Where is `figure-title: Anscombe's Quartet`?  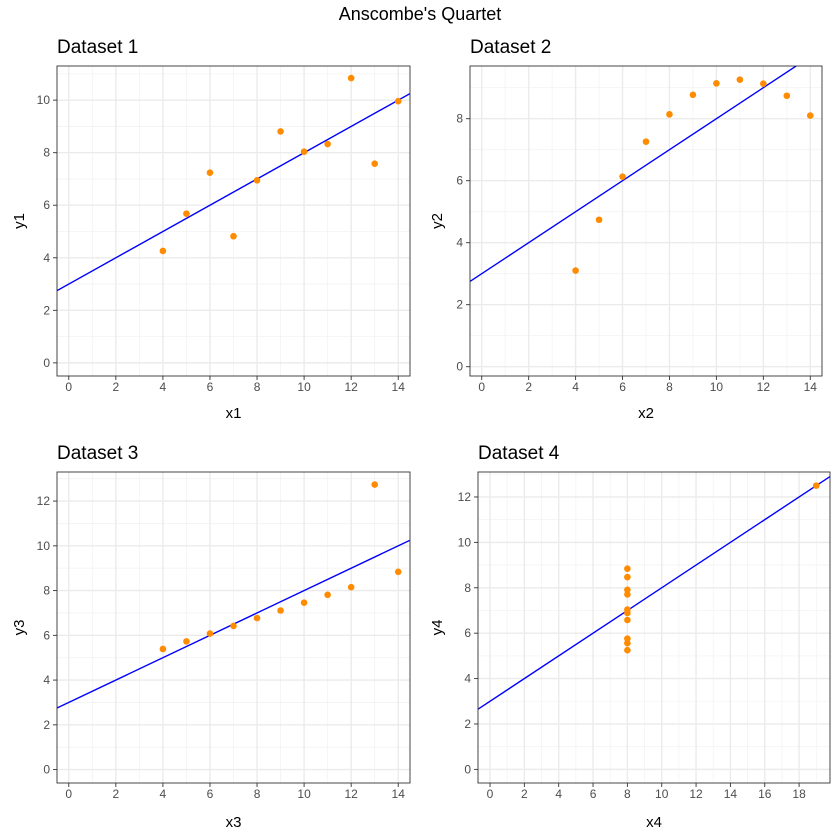
figure-title: Anscombe's Quartet is located at coordinates (420, 14).